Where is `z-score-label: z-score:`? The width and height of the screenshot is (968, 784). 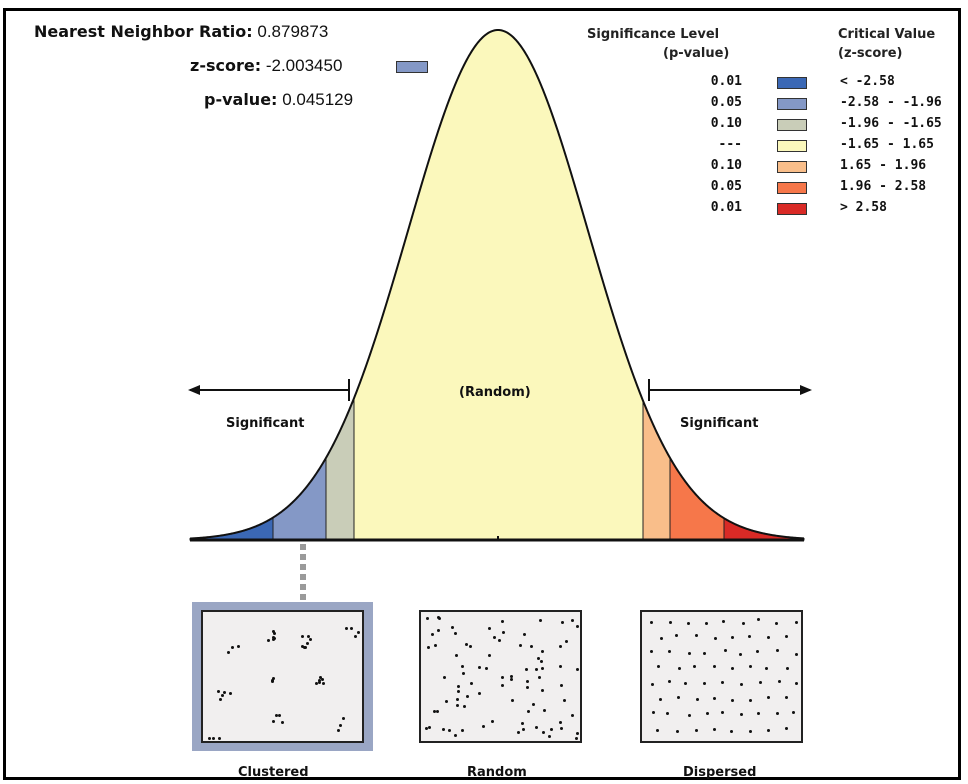 z-score-label: z-score: is located at coordinates (226, 65).